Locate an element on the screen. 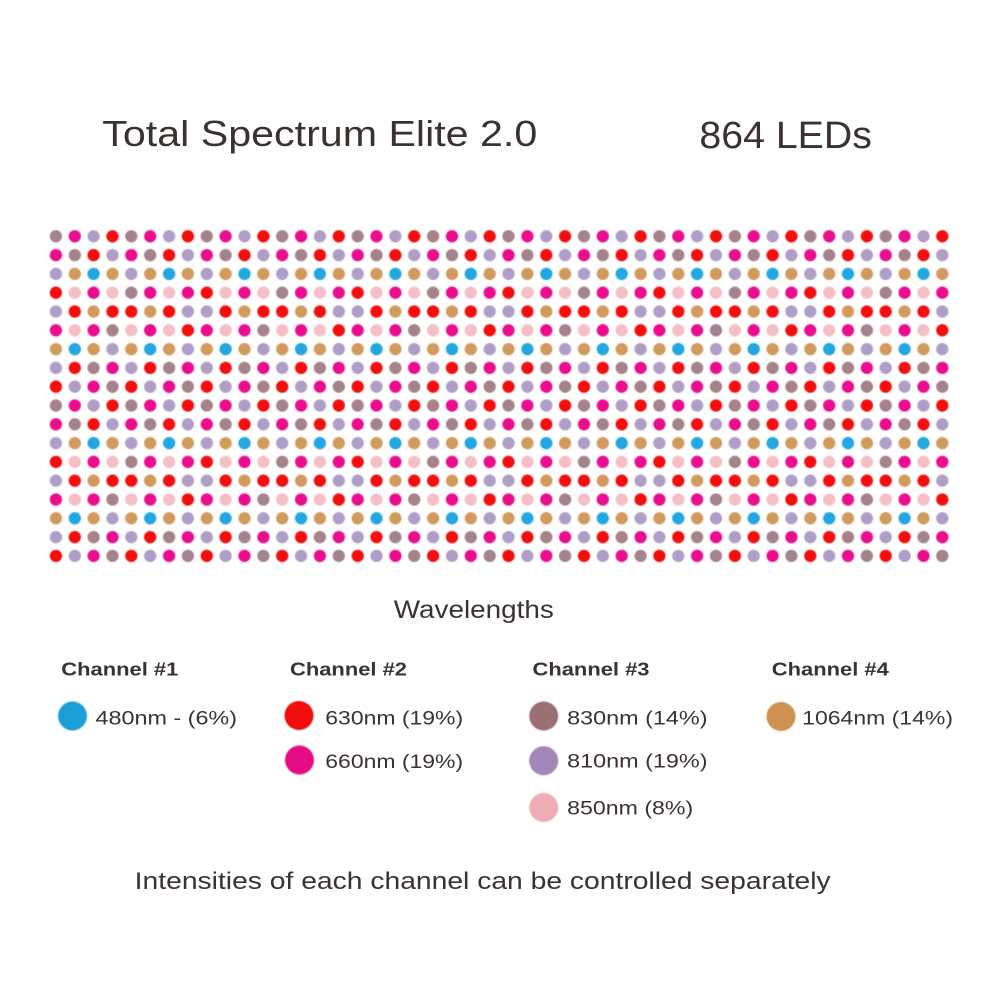 The width and height of the screenshot is (1000, 1000). svg-text: Channel #2 is located at coordinates (348, 670).